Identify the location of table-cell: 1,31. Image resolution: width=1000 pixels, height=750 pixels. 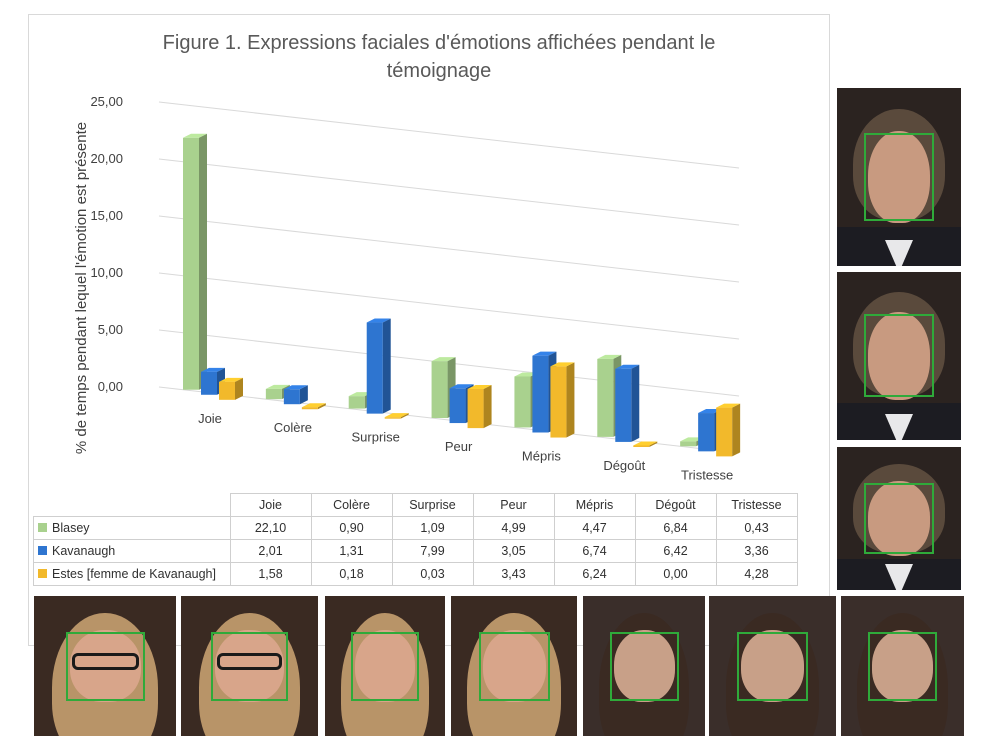
(351, 551).